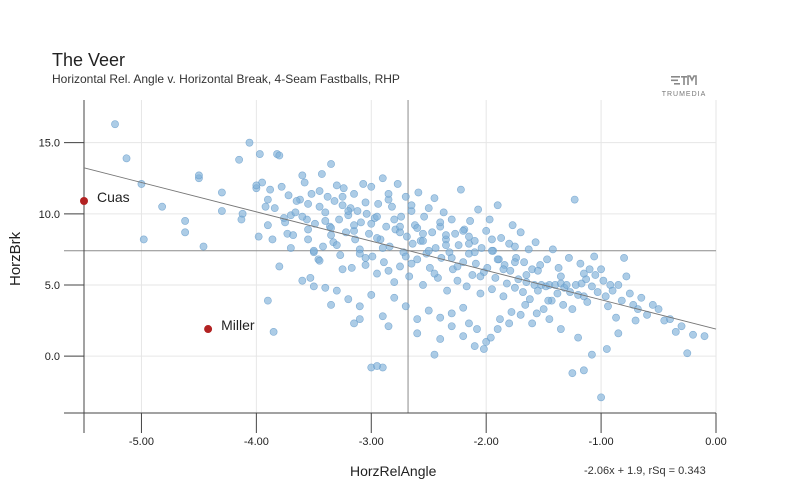 Image resolution: width=800 pixels, height=500 pixels. What do you see at coordinates (601, 442) in the screenshot?
I see `x-tick-label: -1.00` at bounding box center [601, 442].